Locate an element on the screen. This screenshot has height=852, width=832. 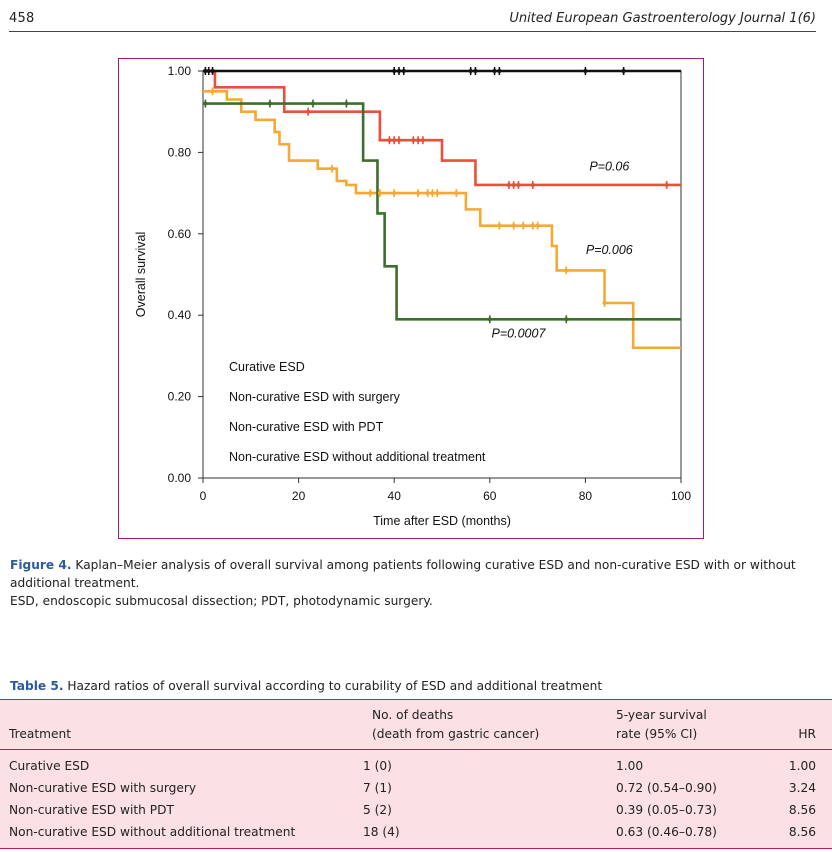
cell-deaths: 7 (1) is located at coordinates (377, 788).